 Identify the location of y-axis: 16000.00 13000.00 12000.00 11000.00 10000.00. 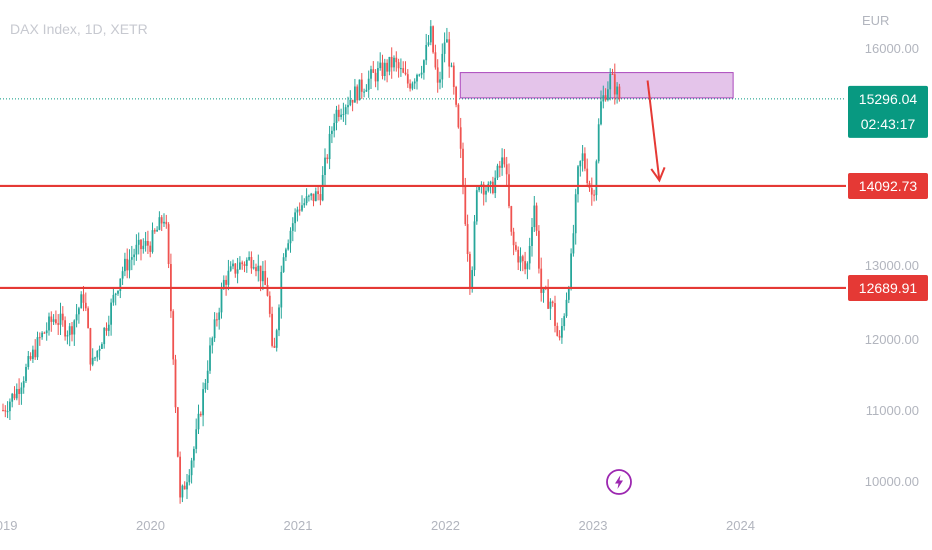
(892, 265).